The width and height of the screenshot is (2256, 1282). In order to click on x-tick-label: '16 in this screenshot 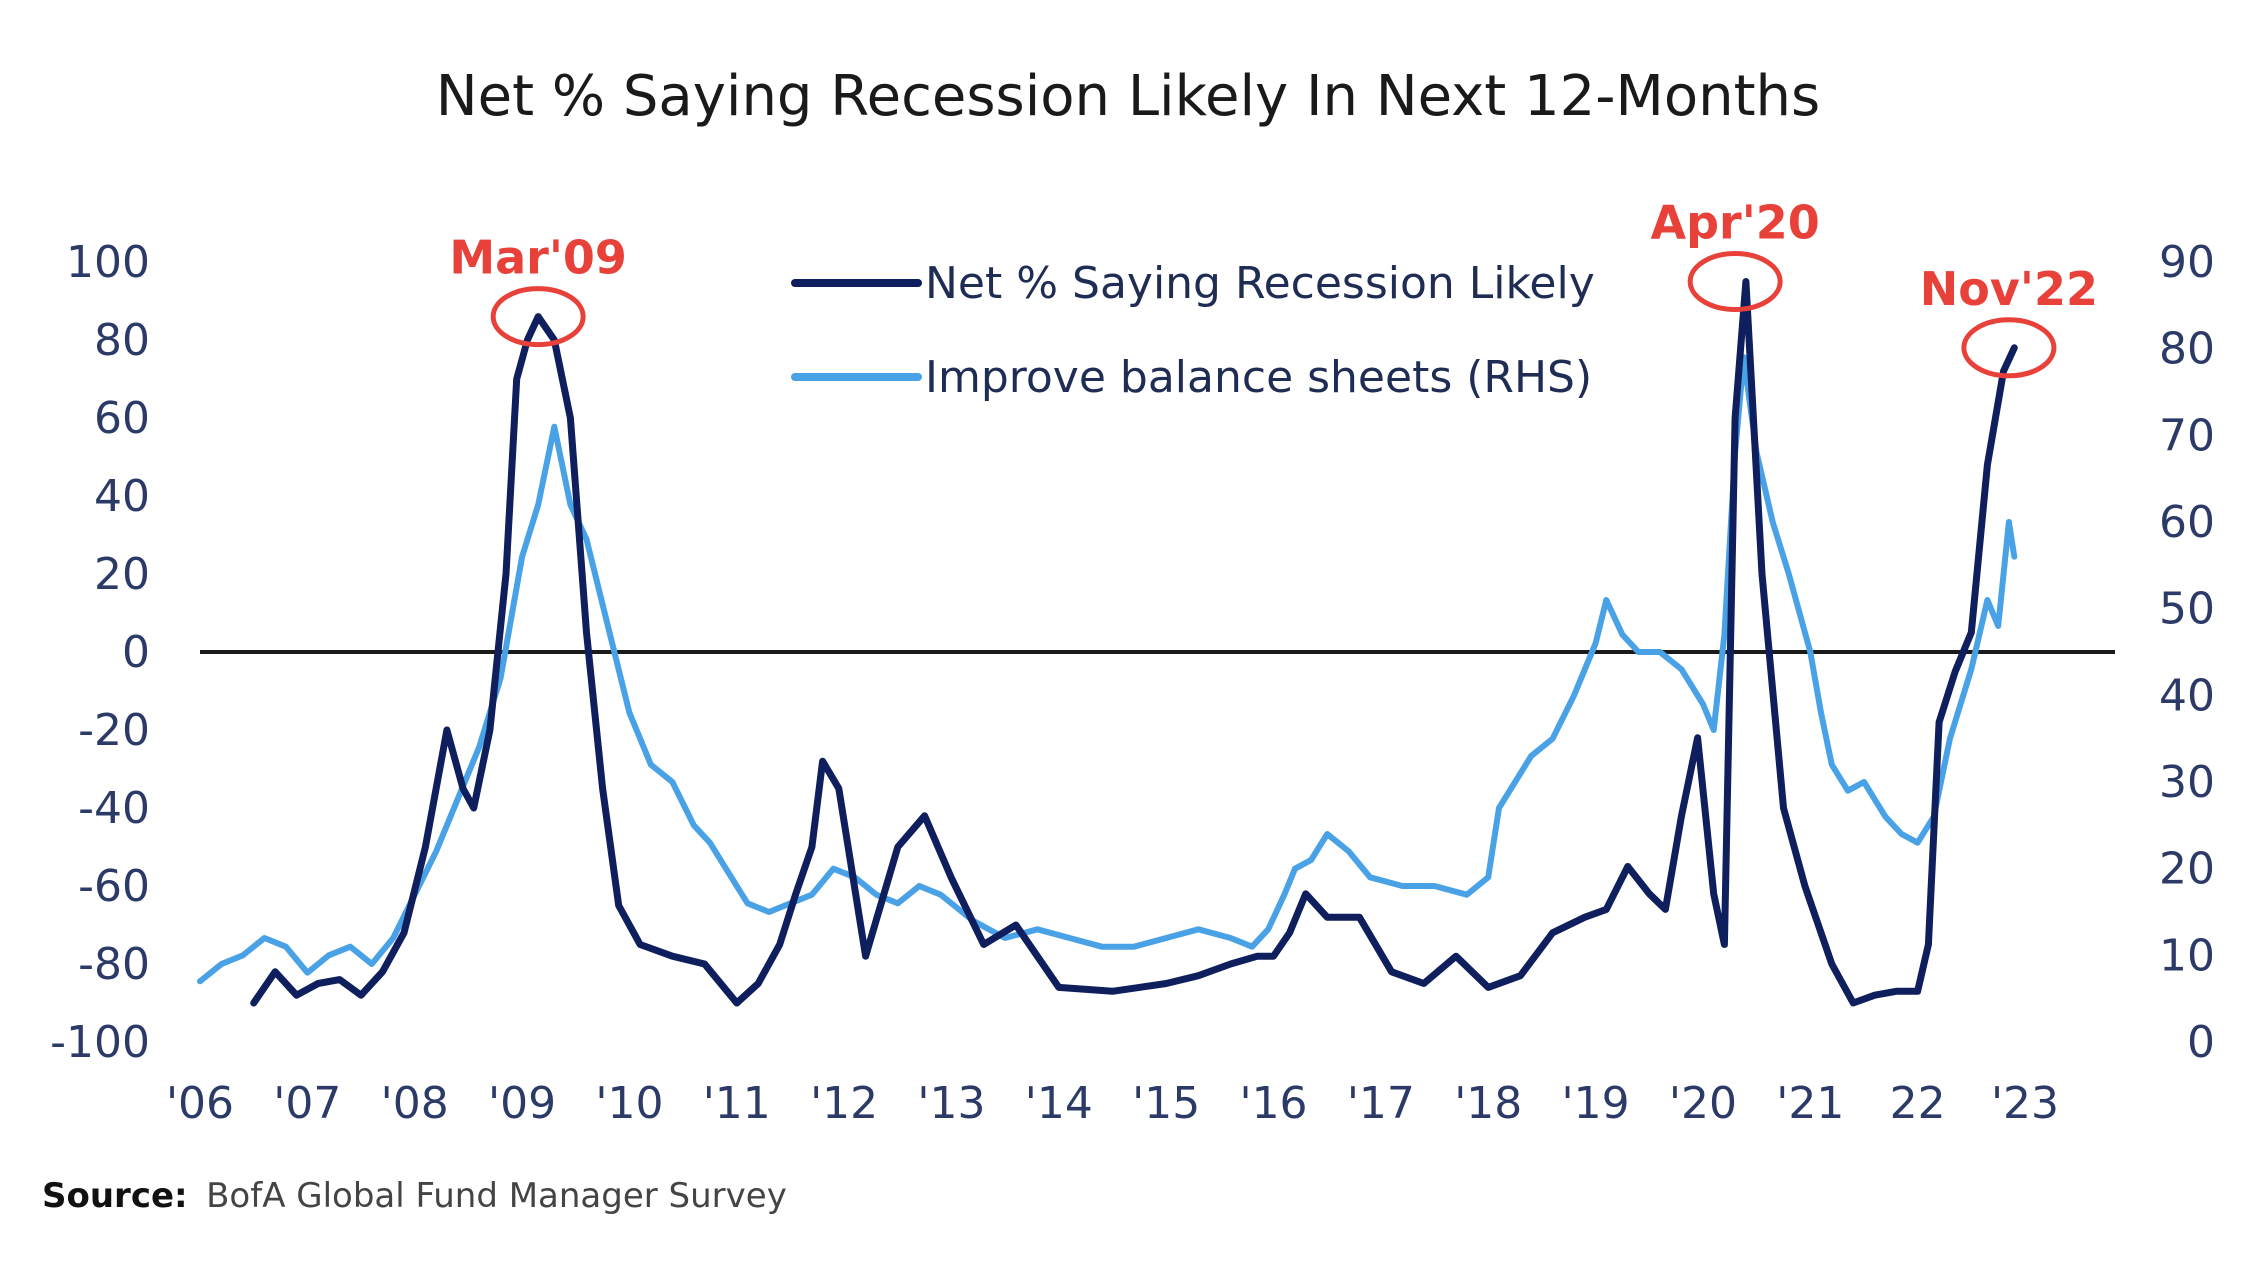, I will do `click(1273, 1103)`.